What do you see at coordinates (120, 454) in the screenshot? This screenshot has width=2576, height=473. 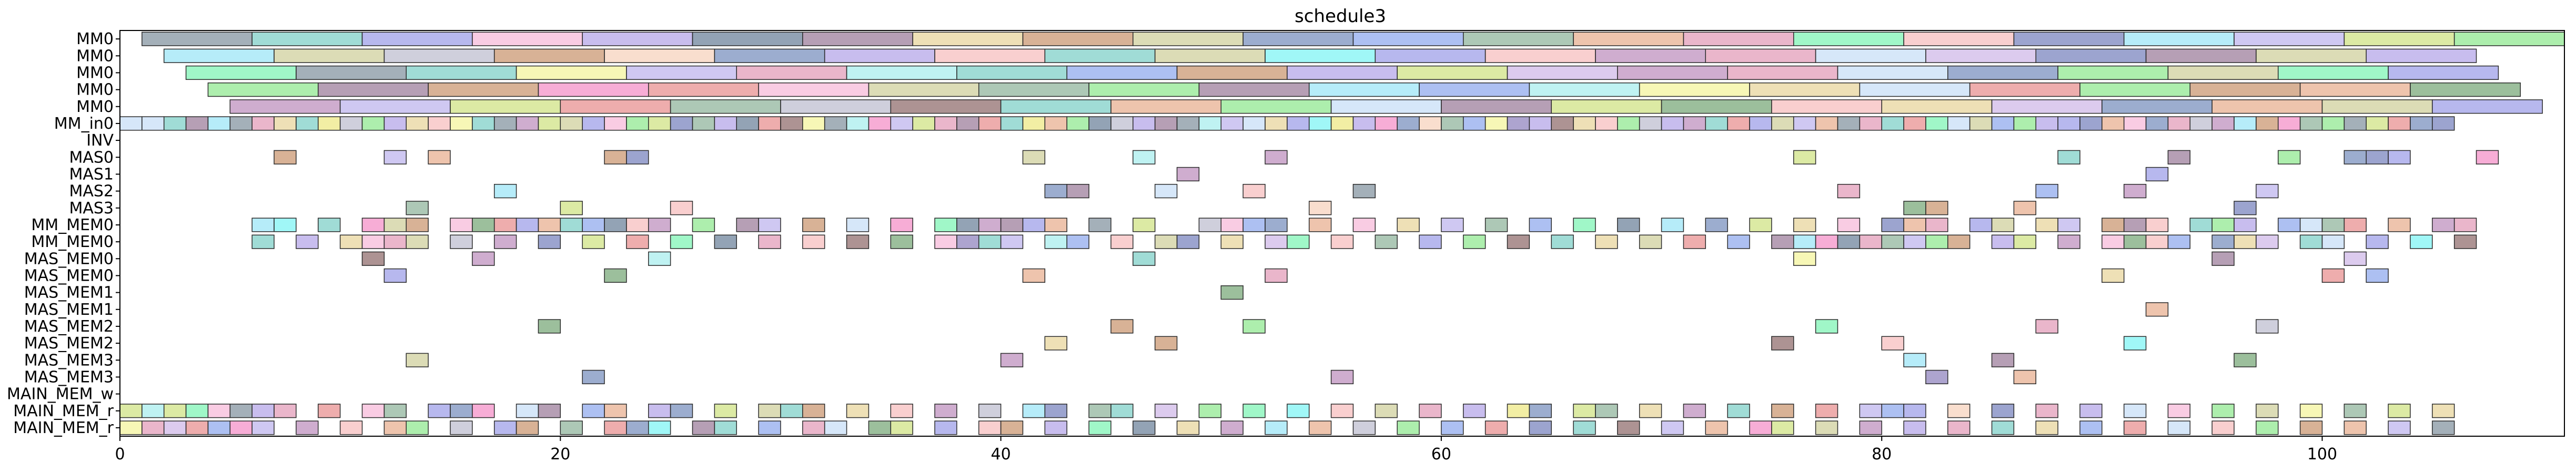 I see `x-tick-label: 0` at bounding box center [120, 454].